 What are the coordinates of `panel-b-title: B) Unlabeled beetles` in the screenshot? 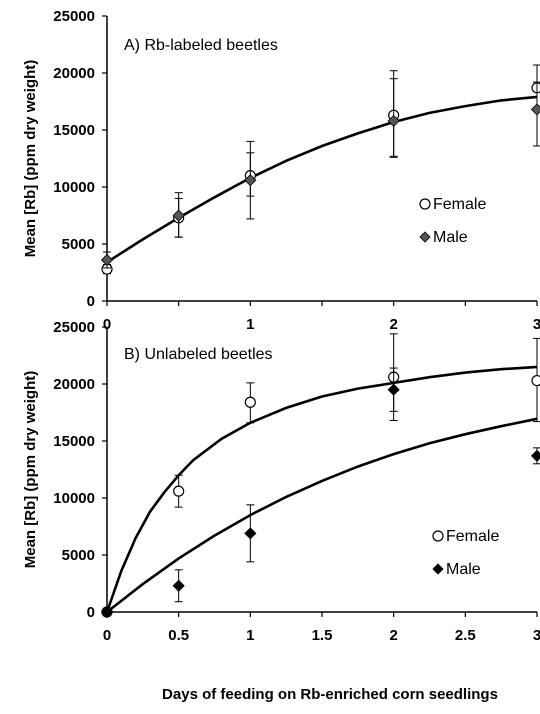 It's located at (198, 354).